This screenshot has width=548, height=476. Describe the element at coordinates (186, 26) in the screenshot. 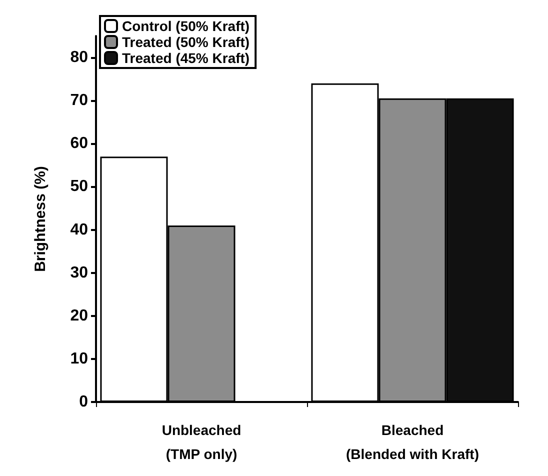

I see `legend-label: Control (50% Kraft)` at that location.